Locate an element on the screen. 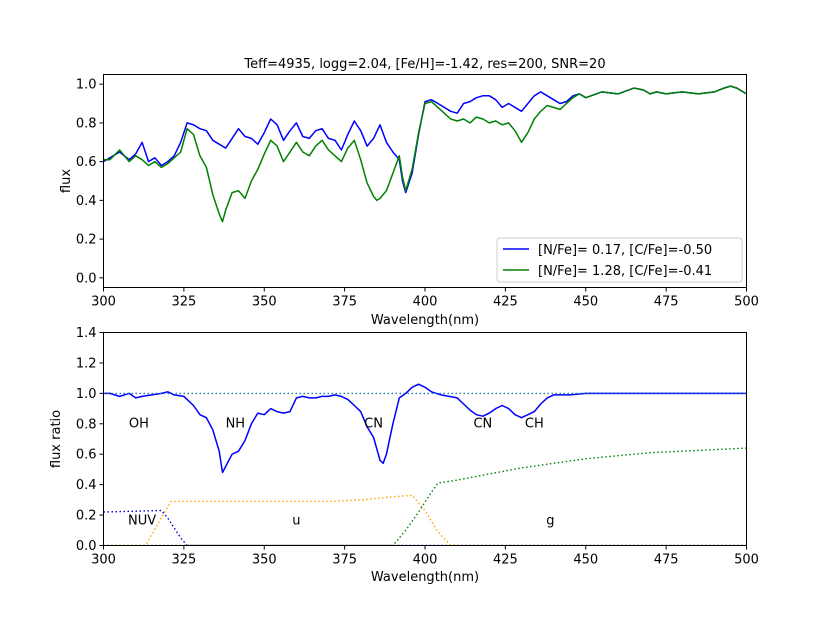 This screenshot has width=830, height=623. top-y-tick-label: 0.4 is located at coordinates (86, 201).